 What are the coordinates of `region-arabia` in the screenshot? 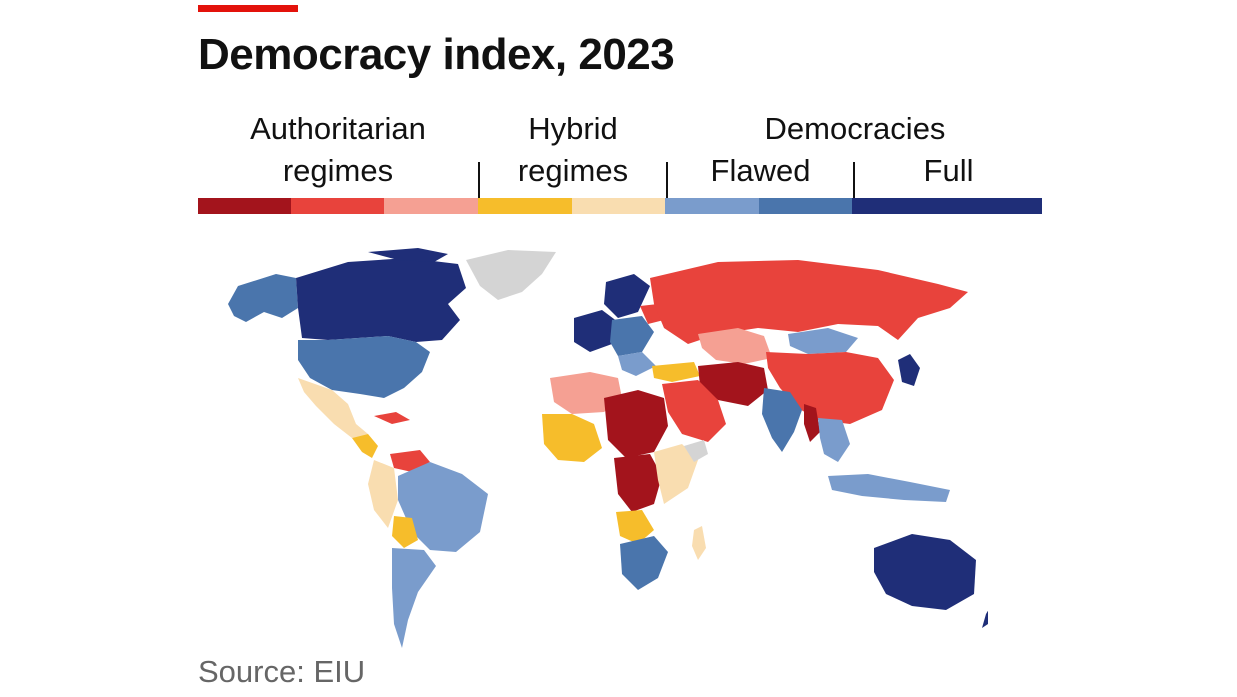 It's located at (694, 411).